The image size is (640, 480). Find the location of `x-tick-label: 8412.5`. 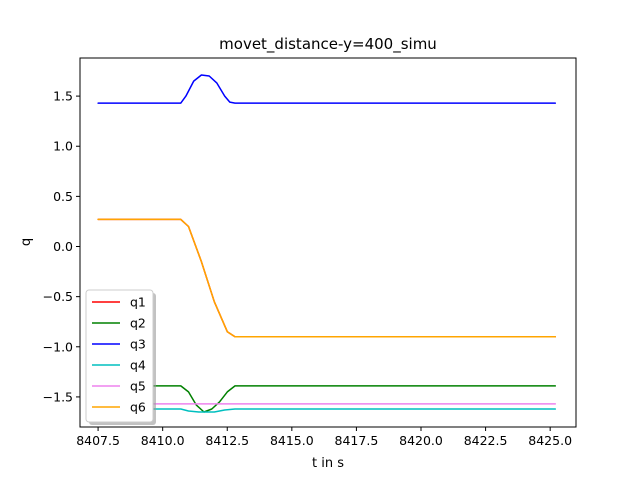

x-tick-label: 8412.5 is located at coordinates (227, 440).